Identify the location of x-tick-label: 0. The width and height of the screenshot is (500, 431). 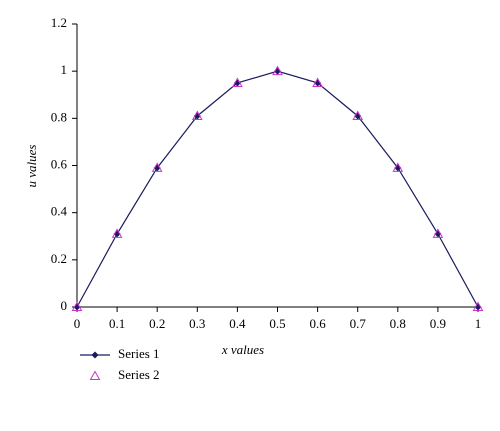
(77, 323).